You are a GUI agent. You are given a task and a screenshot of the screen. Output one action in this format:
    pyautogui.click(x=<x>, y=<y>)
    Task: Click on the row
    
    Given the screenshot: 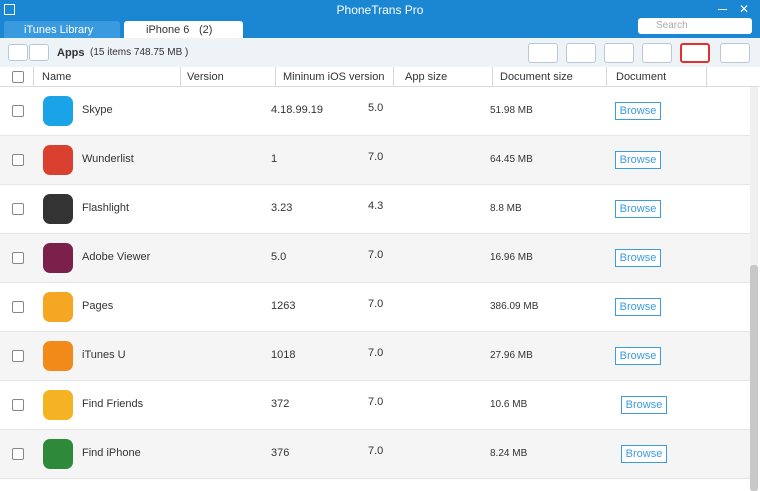 What is the action you would take?
    pyautogui.click(x=375, y=356)
    